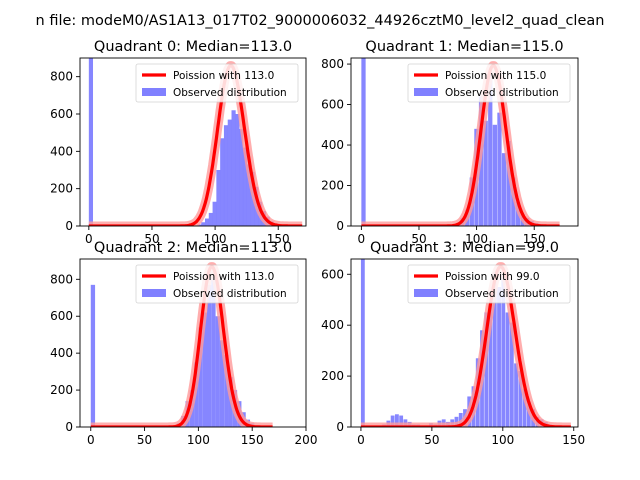 Image resolution: width=640 pixels, height=480 pixels. What do you see at coordinates (464, 47) in the screenshot?
I see `panel-title: Quadrant 1: Median=115.0` at bounding box center [464, 47].